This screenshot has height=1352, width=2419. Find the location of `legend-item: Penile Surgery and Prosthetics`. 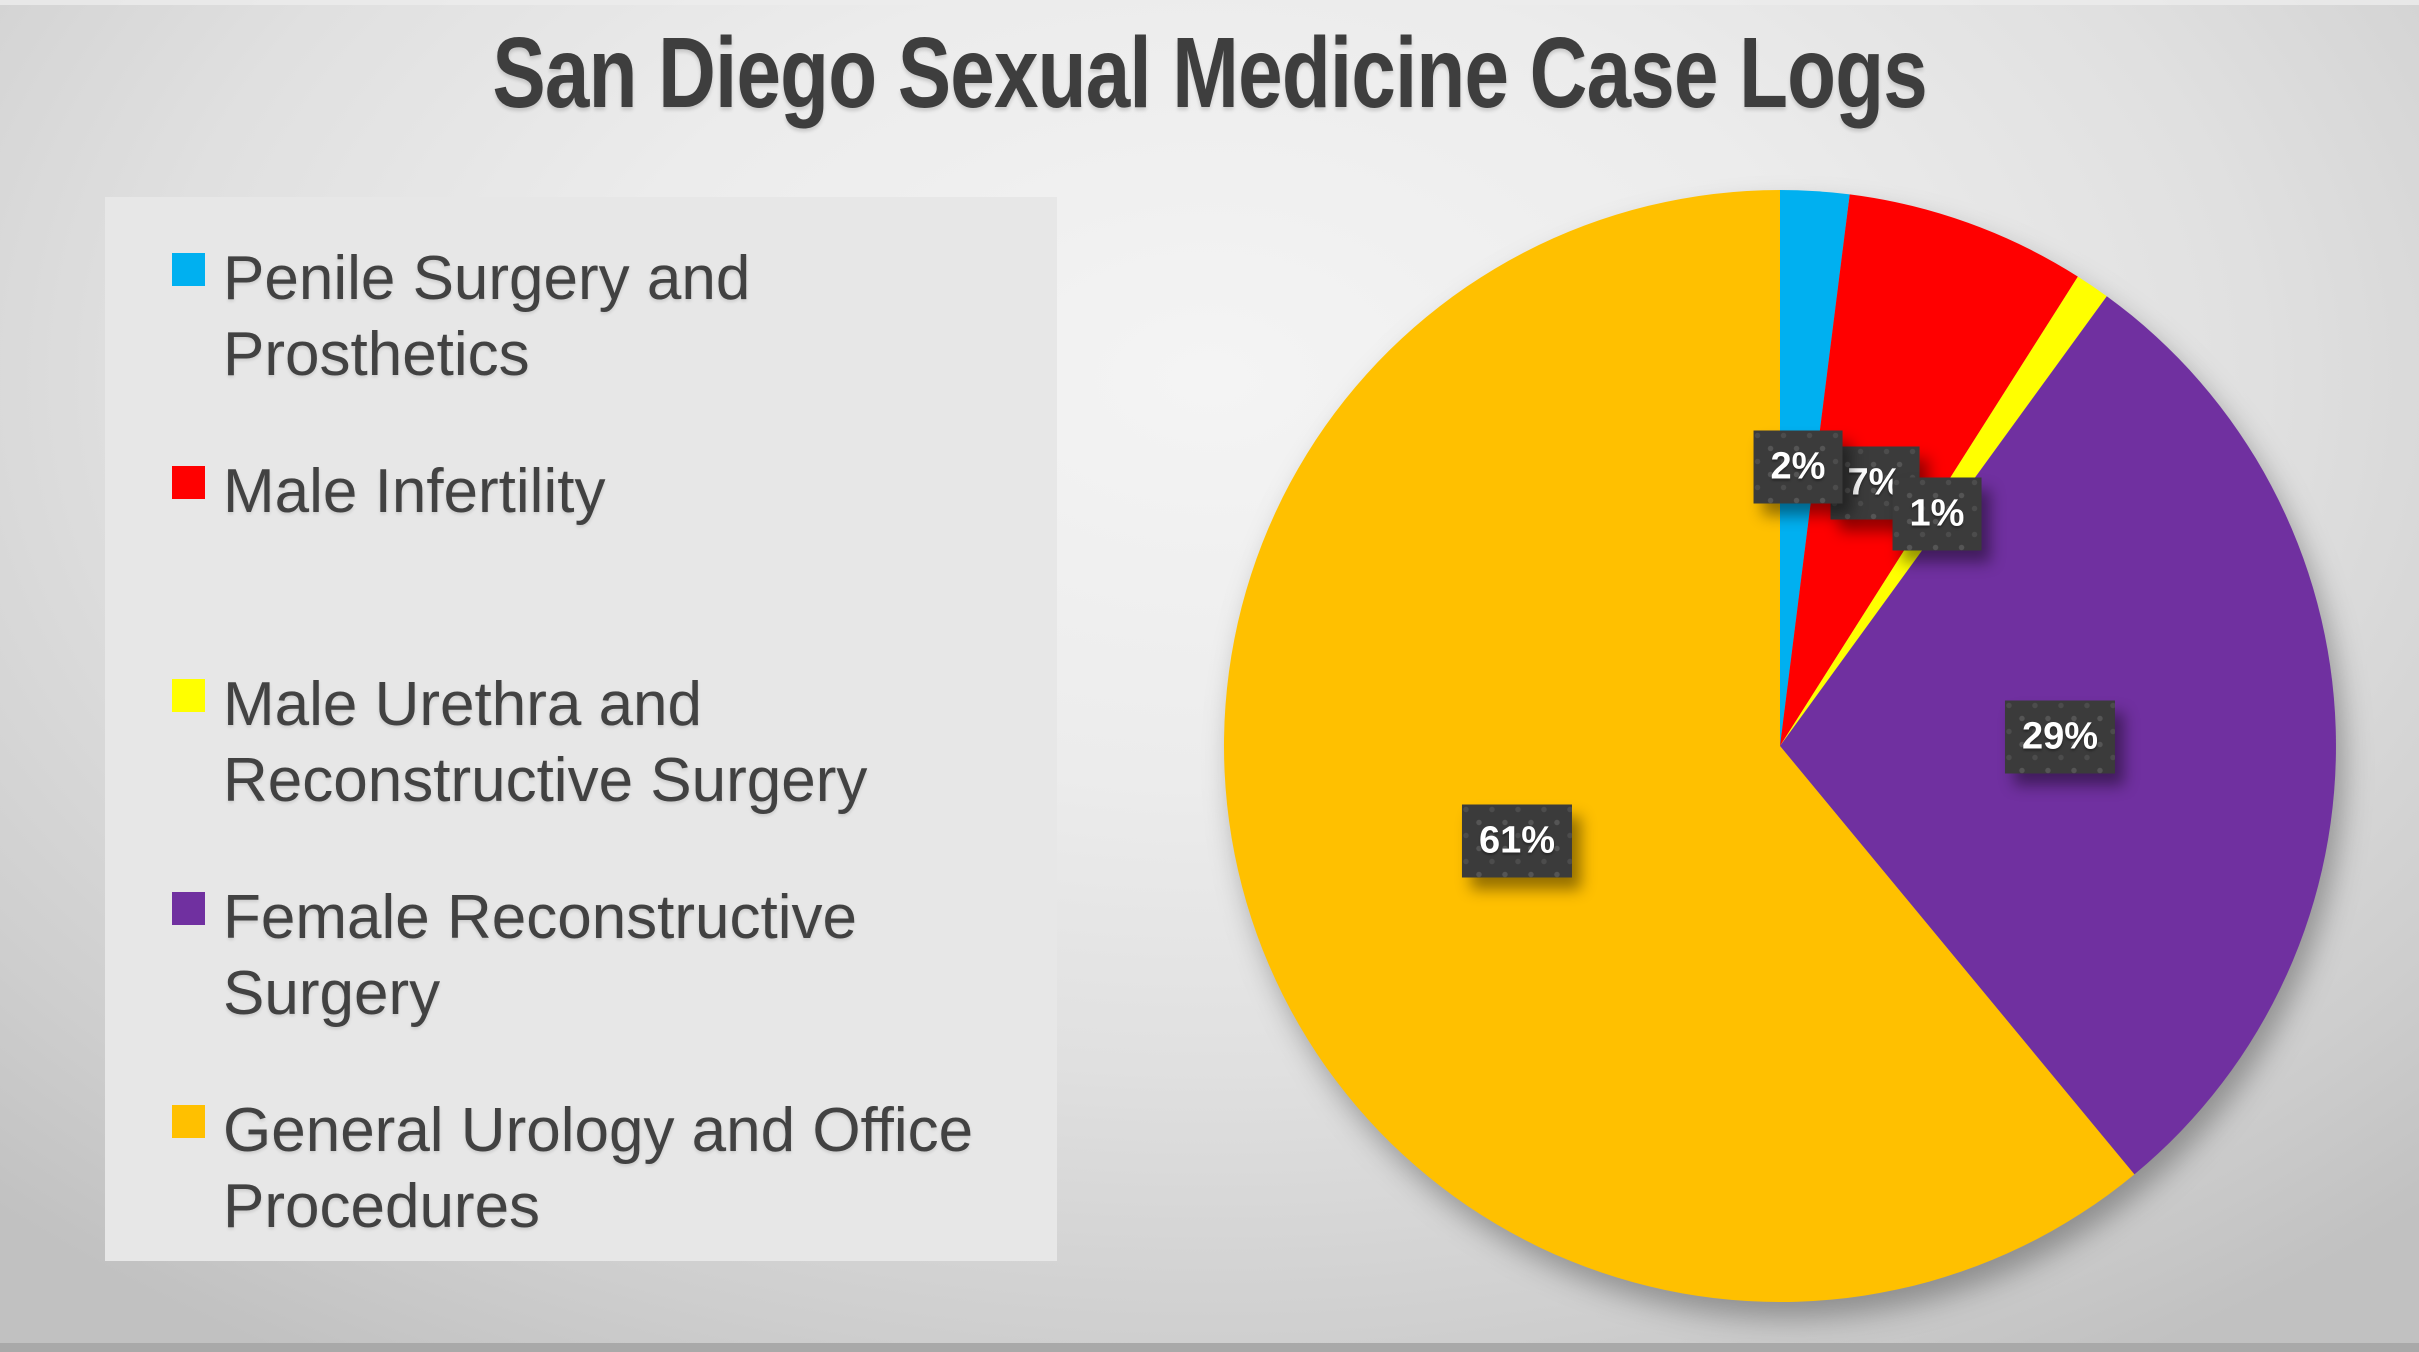

legend-item: Penile Surgery and Prosthetics is located at coordinates (581, 347).